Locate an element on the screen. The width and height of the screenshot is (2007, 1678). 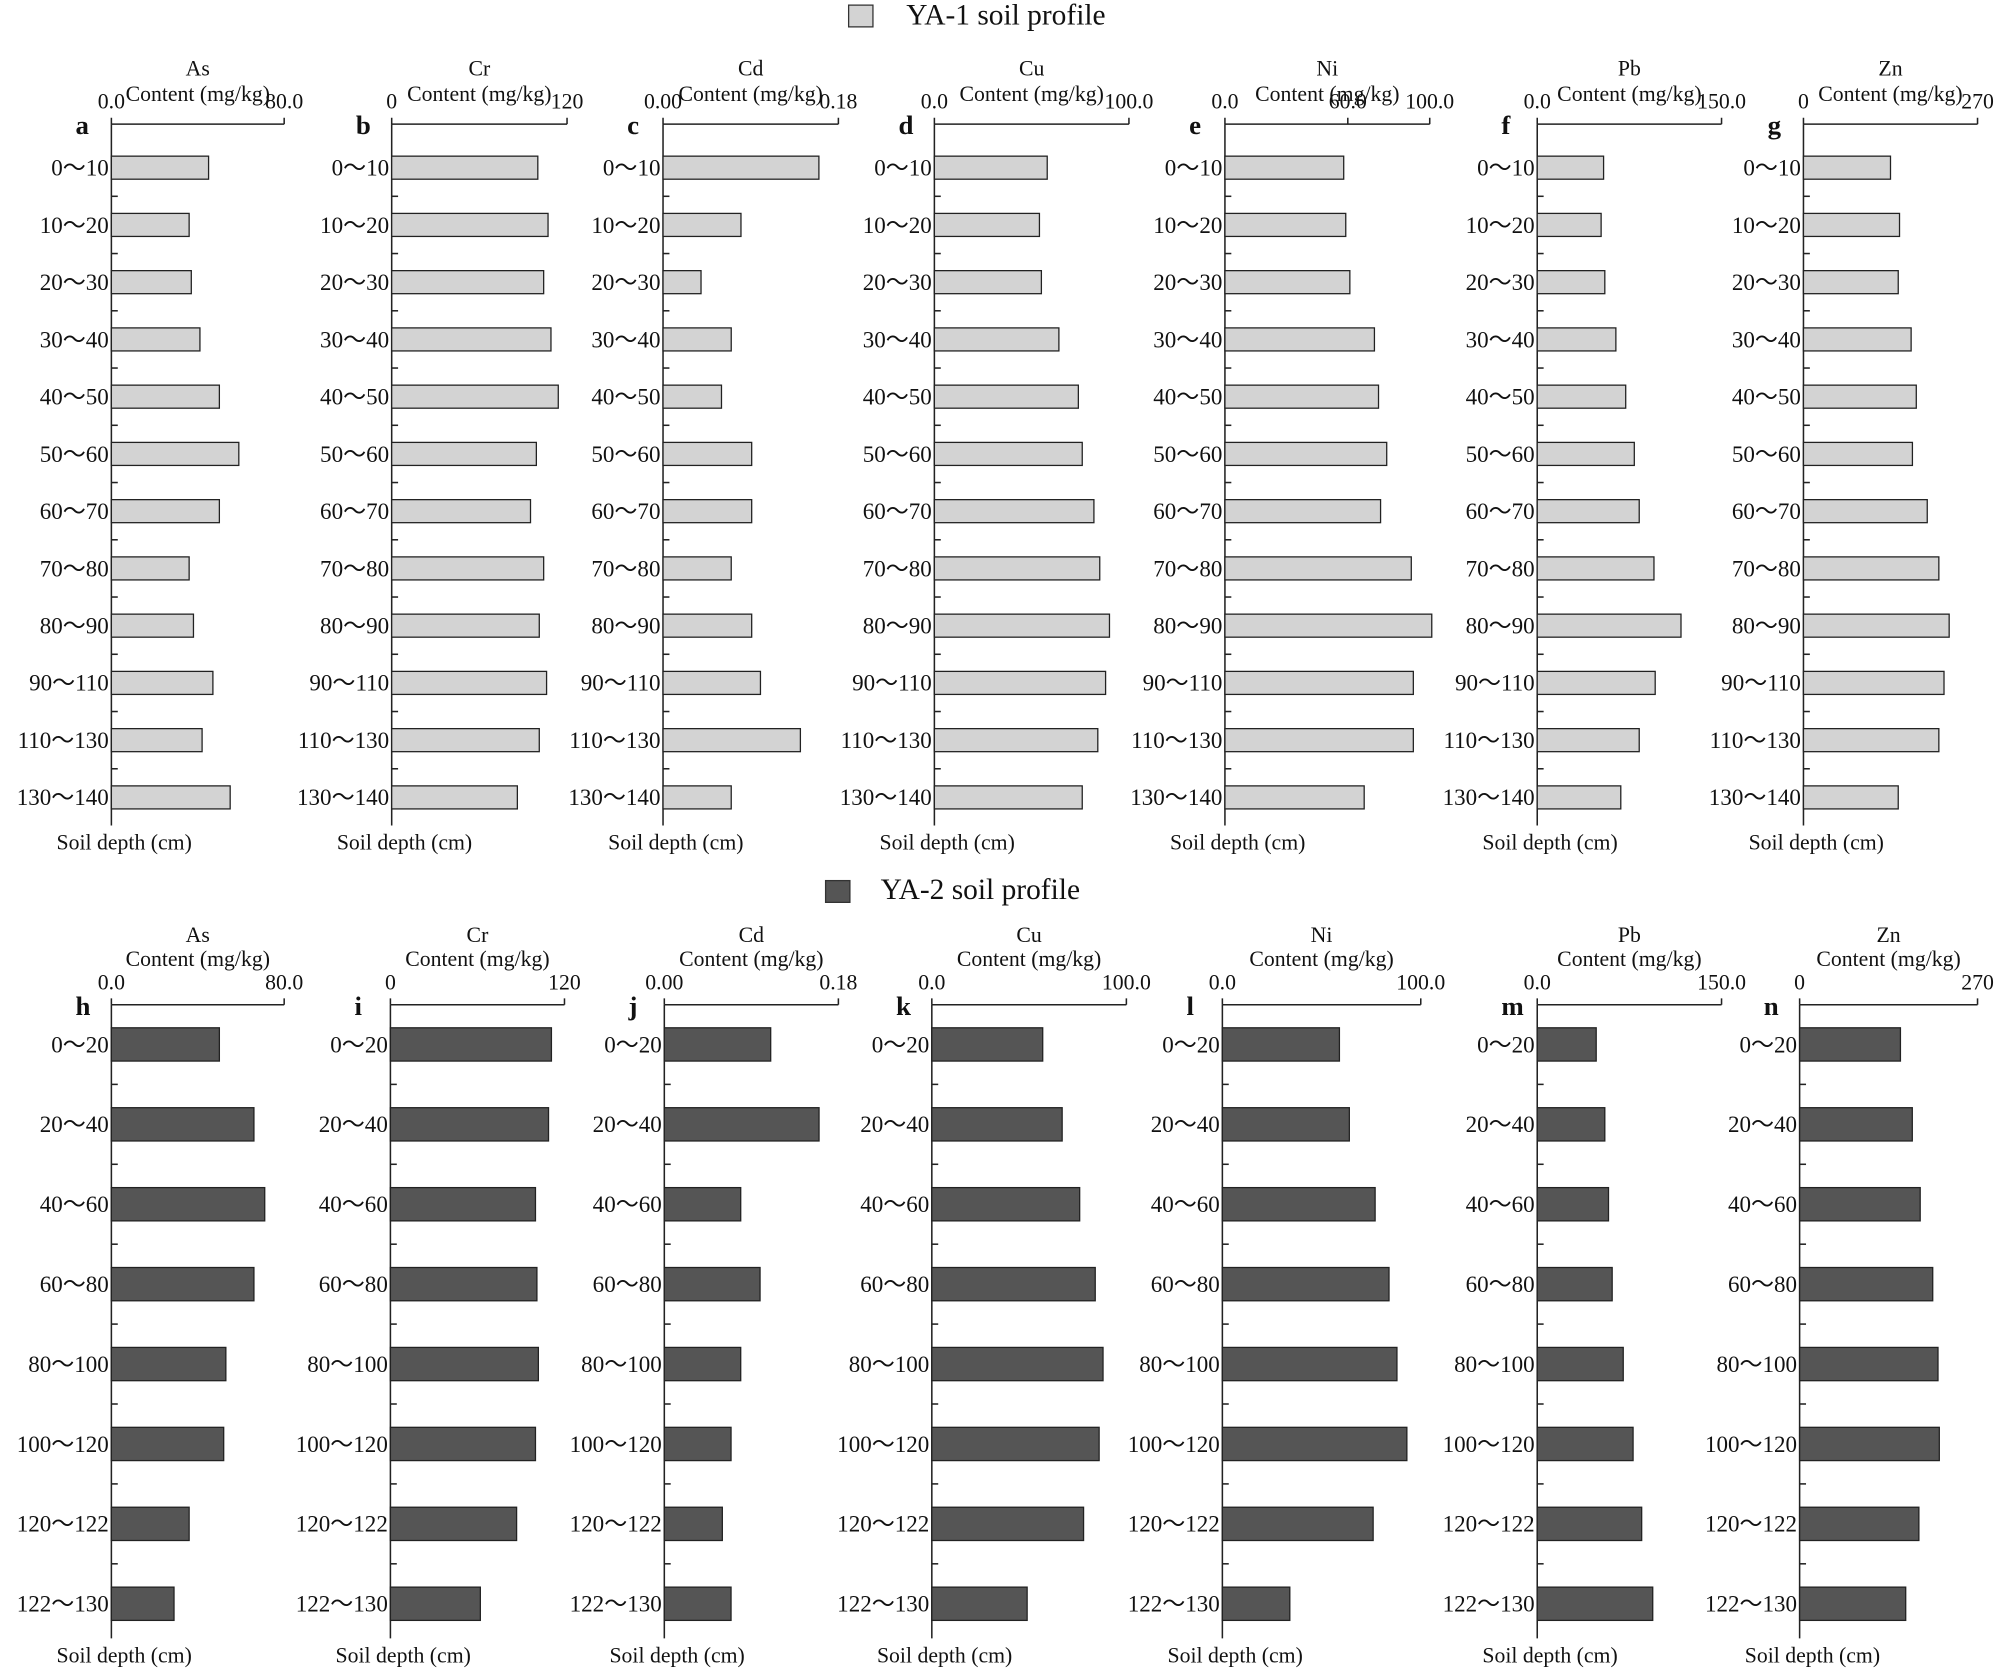
chart-title: Cr is located at coordinates (478, 935).